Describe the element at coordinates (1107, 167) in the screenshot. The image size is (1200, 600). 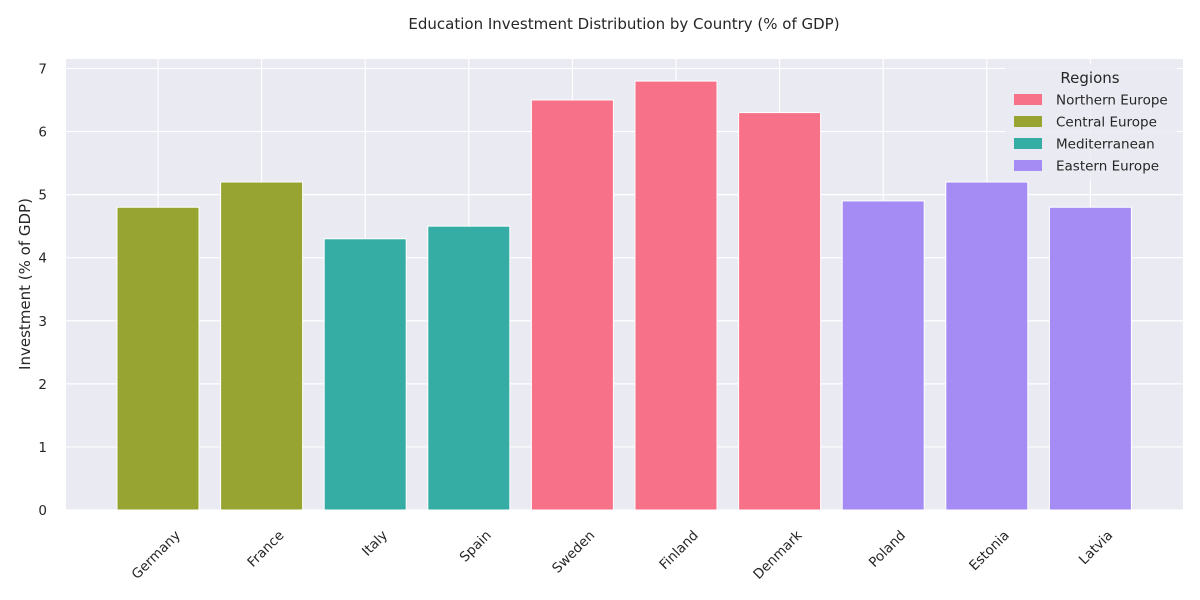
I see `legend-label: Eastern Europe` at that location.